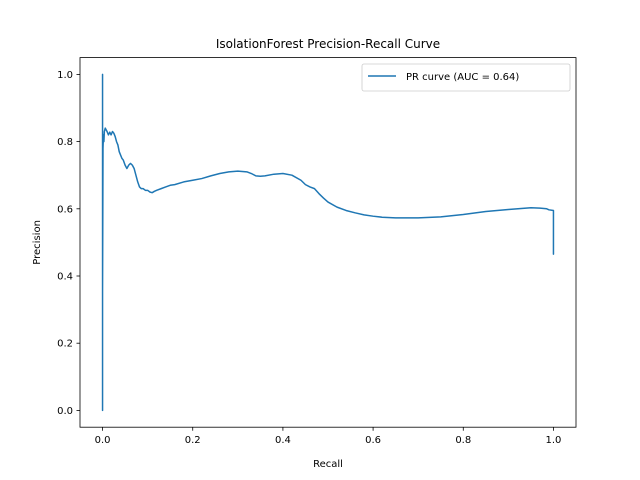 The height and width of the screenshot is (480, 640). Describe the element at coordinates (283, 440) in the screenshot. I see `x-tick-label: 0.4` at that location.